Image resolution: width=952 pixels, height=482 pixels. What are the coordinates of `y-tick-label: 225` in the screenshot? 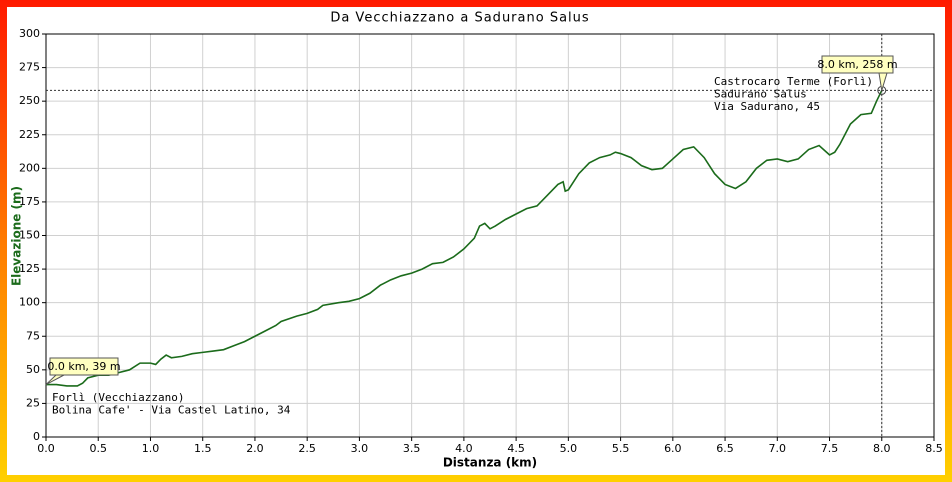 It's located at (29, 134).